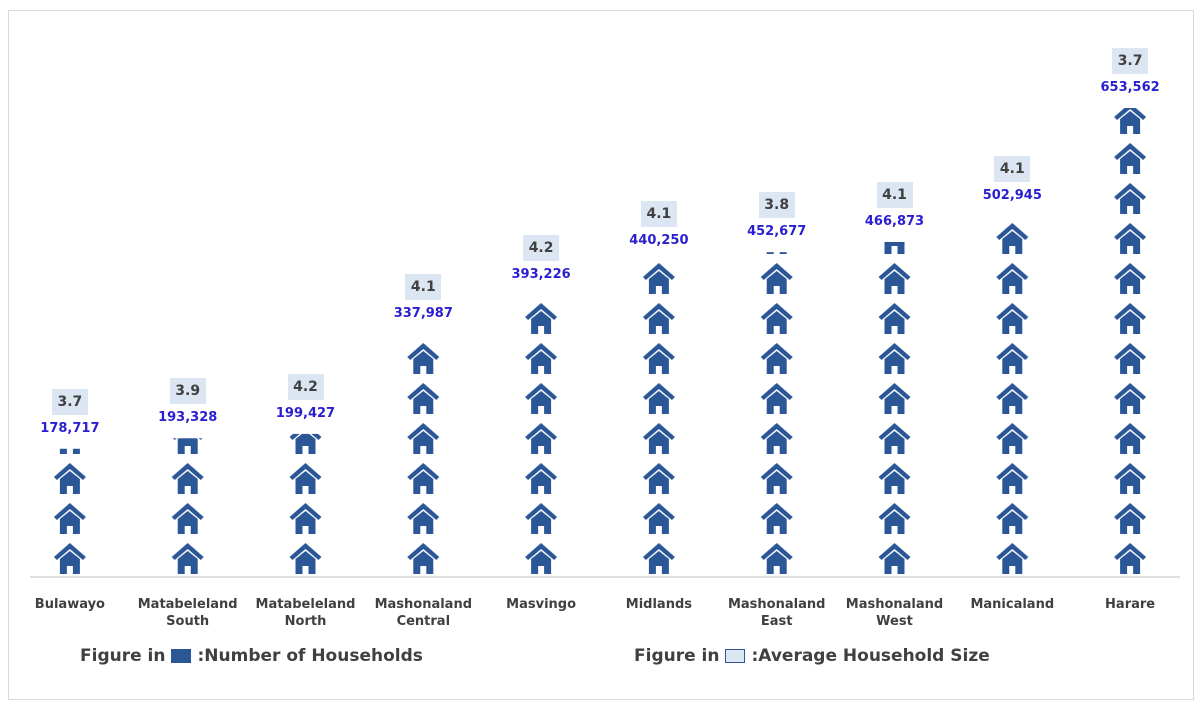 The width and height of the screenshot is (1202, 704). Describe the element at coordinates (1012, 604) in the screenshot. I see `x-tick-label: Manicaland` at that location.